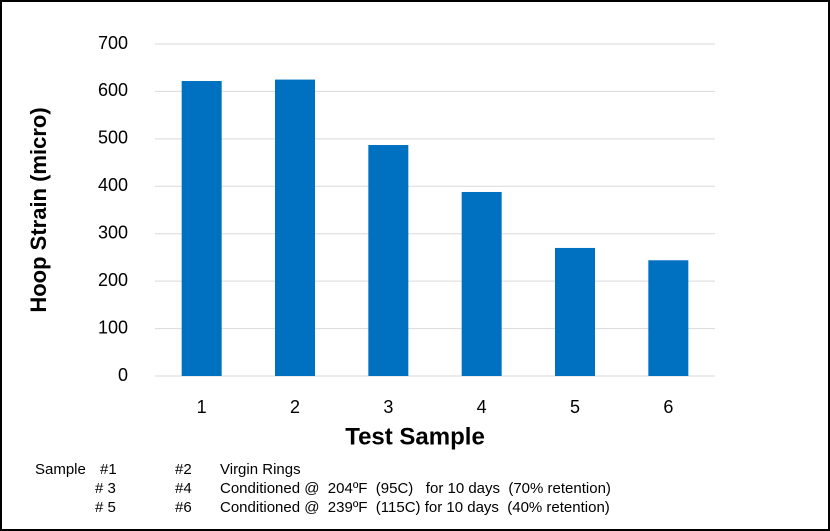 This screenshot has width=830, height=531. What do you see at coordinates (60, 469) in the screenshot?
I see `footnote: Sample` at bounding box center [60, 469].